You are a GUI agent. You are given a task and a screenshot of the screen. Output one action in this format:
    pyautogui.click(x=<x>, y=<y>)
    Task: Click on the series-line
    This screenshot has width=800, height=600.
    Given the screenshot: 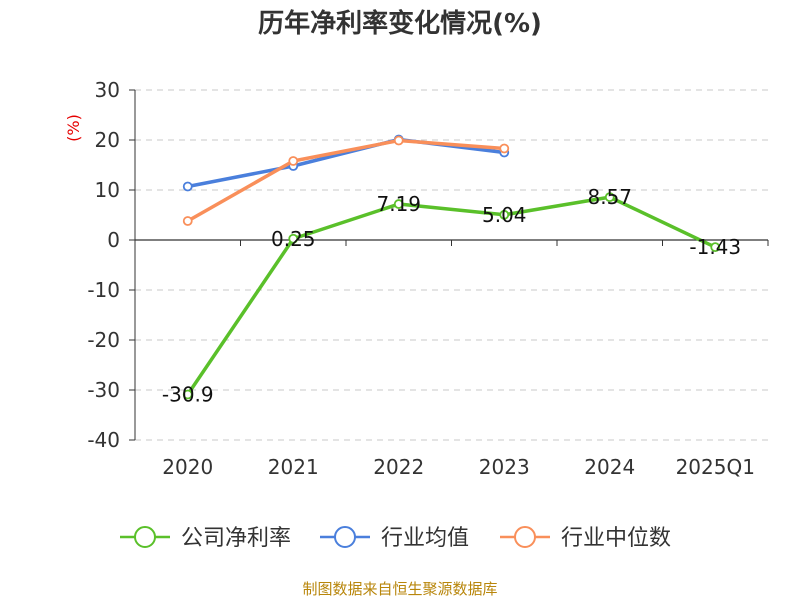 What is the action you would take?
    pyautogui.click(x=345, y=180)
    